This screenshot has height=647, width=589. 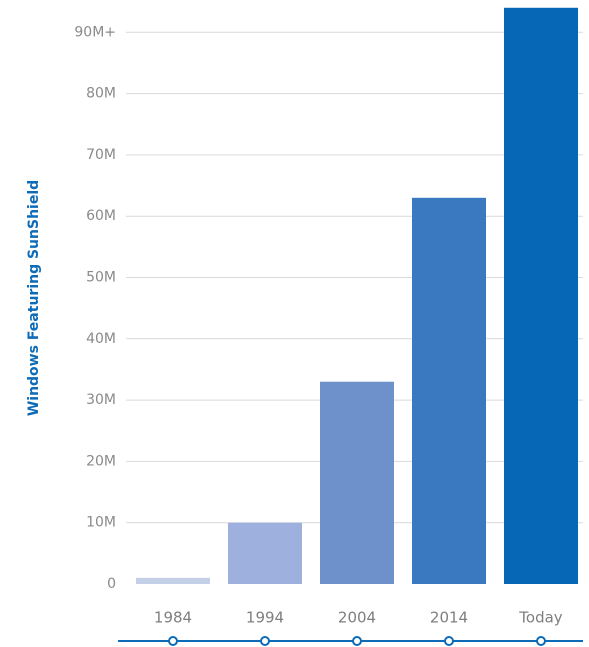 What do you see at coordinates (540, 618) in the screenshot?
I see `x-category-label: Today` at bounding box center [540, 618].